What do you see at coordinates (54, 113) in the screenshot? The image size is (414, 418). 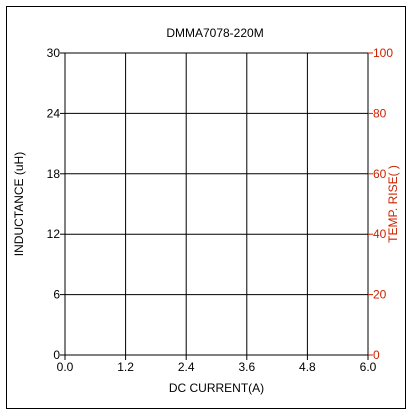 I see `y-left-tick-label: 24` at bounding box center [54, 113].